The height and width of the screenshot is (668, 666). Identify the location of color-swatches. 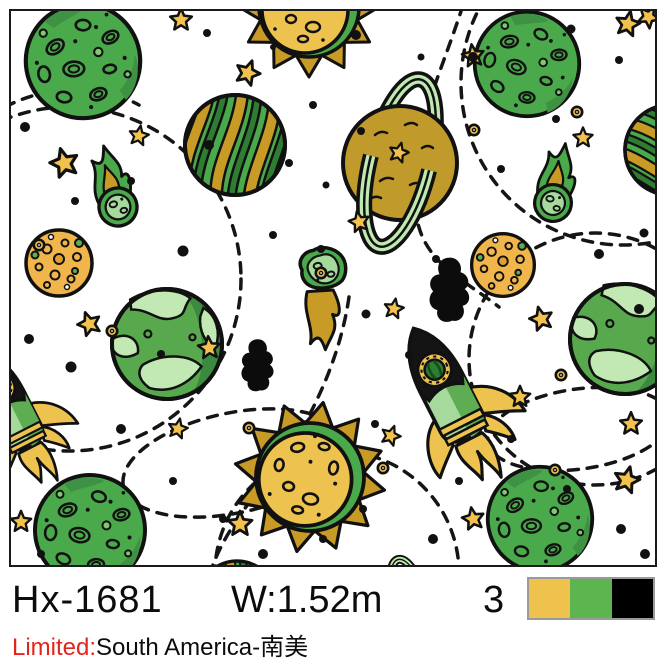
(591, 598).